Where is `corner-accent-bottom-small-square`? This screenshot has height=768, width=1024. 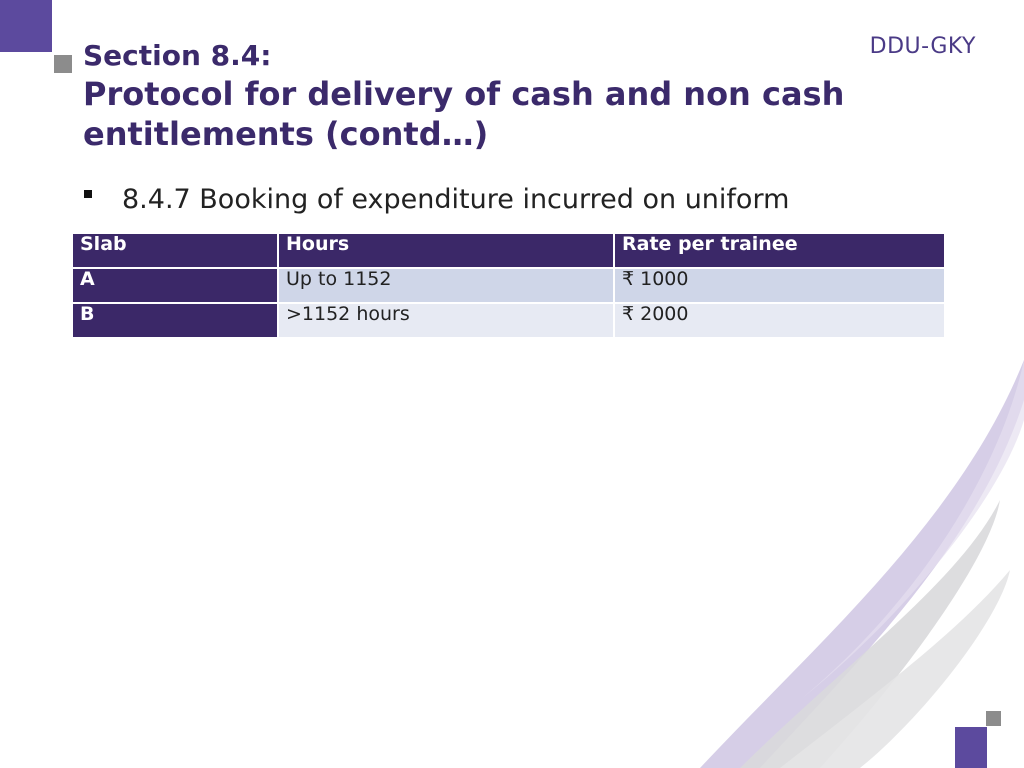 corner-accent-bottom-small-square is located at coordinates (993, 718).